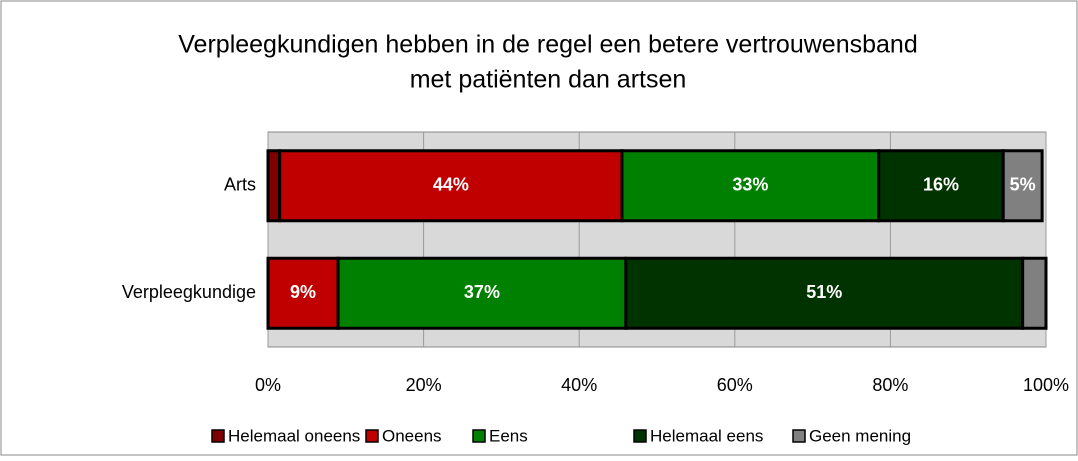 The width and height of the screenshot is (1078, 461). What do you see at coordinates (240, 185) in the screenshot?
I see `y-tick-label: Arts` at bounding box center [240, 185].